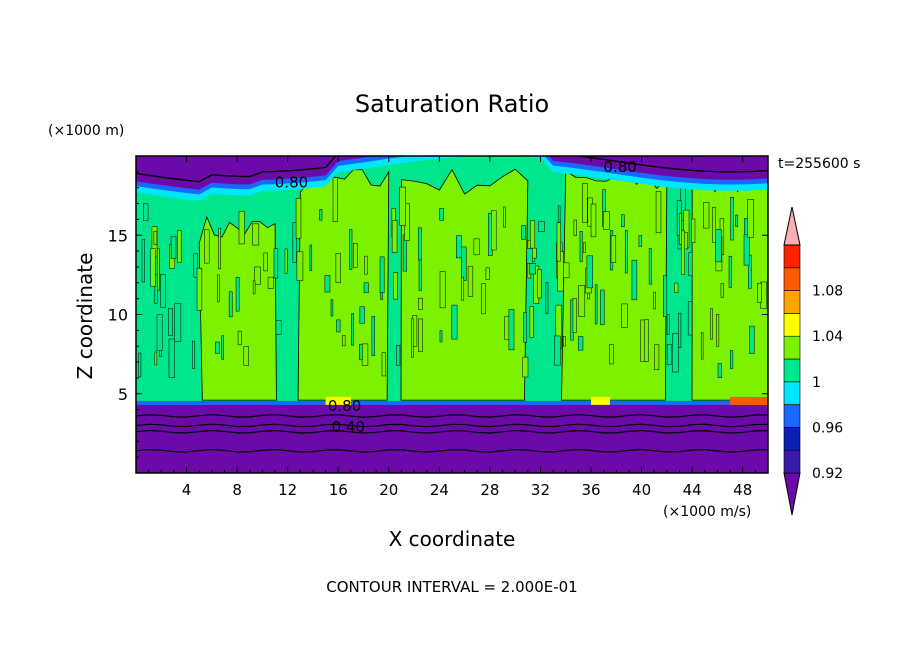  Describe the element at coordinates (123, 394) in the screenshot. I see `y-tick-label: 5` at that location.